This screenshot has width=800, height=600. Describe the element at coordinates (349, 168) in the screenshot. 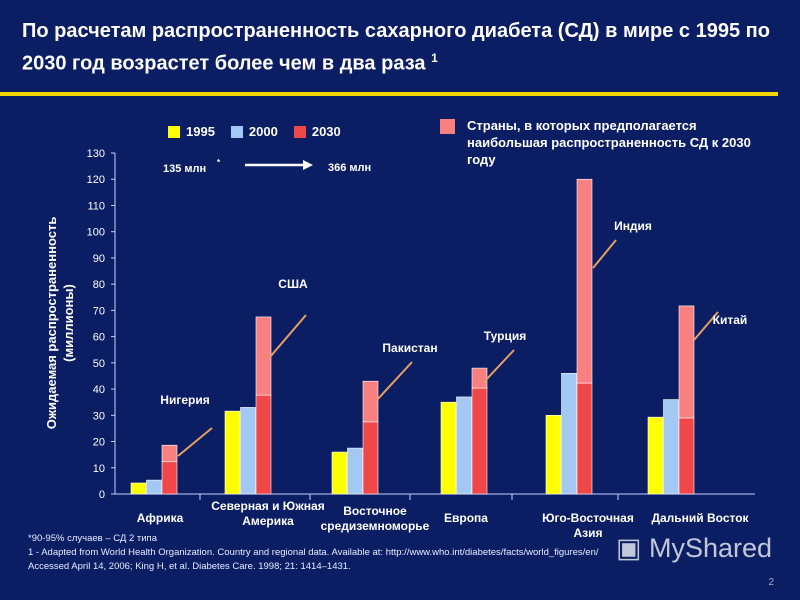

I see `total-2030: 366 млн` at that location.